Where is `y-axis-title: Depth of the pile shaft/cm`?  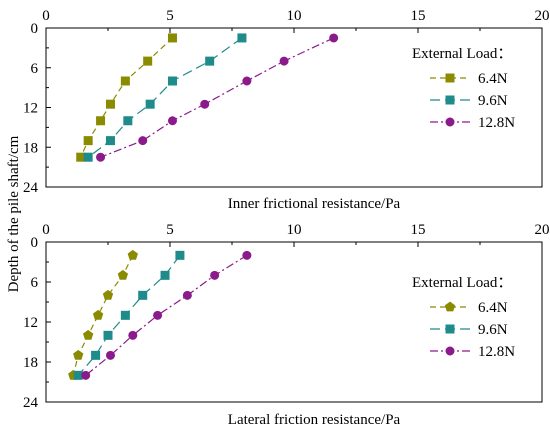
y-axis-title: Depth of the pile shaft/cm is located at coordinates (14, 213).